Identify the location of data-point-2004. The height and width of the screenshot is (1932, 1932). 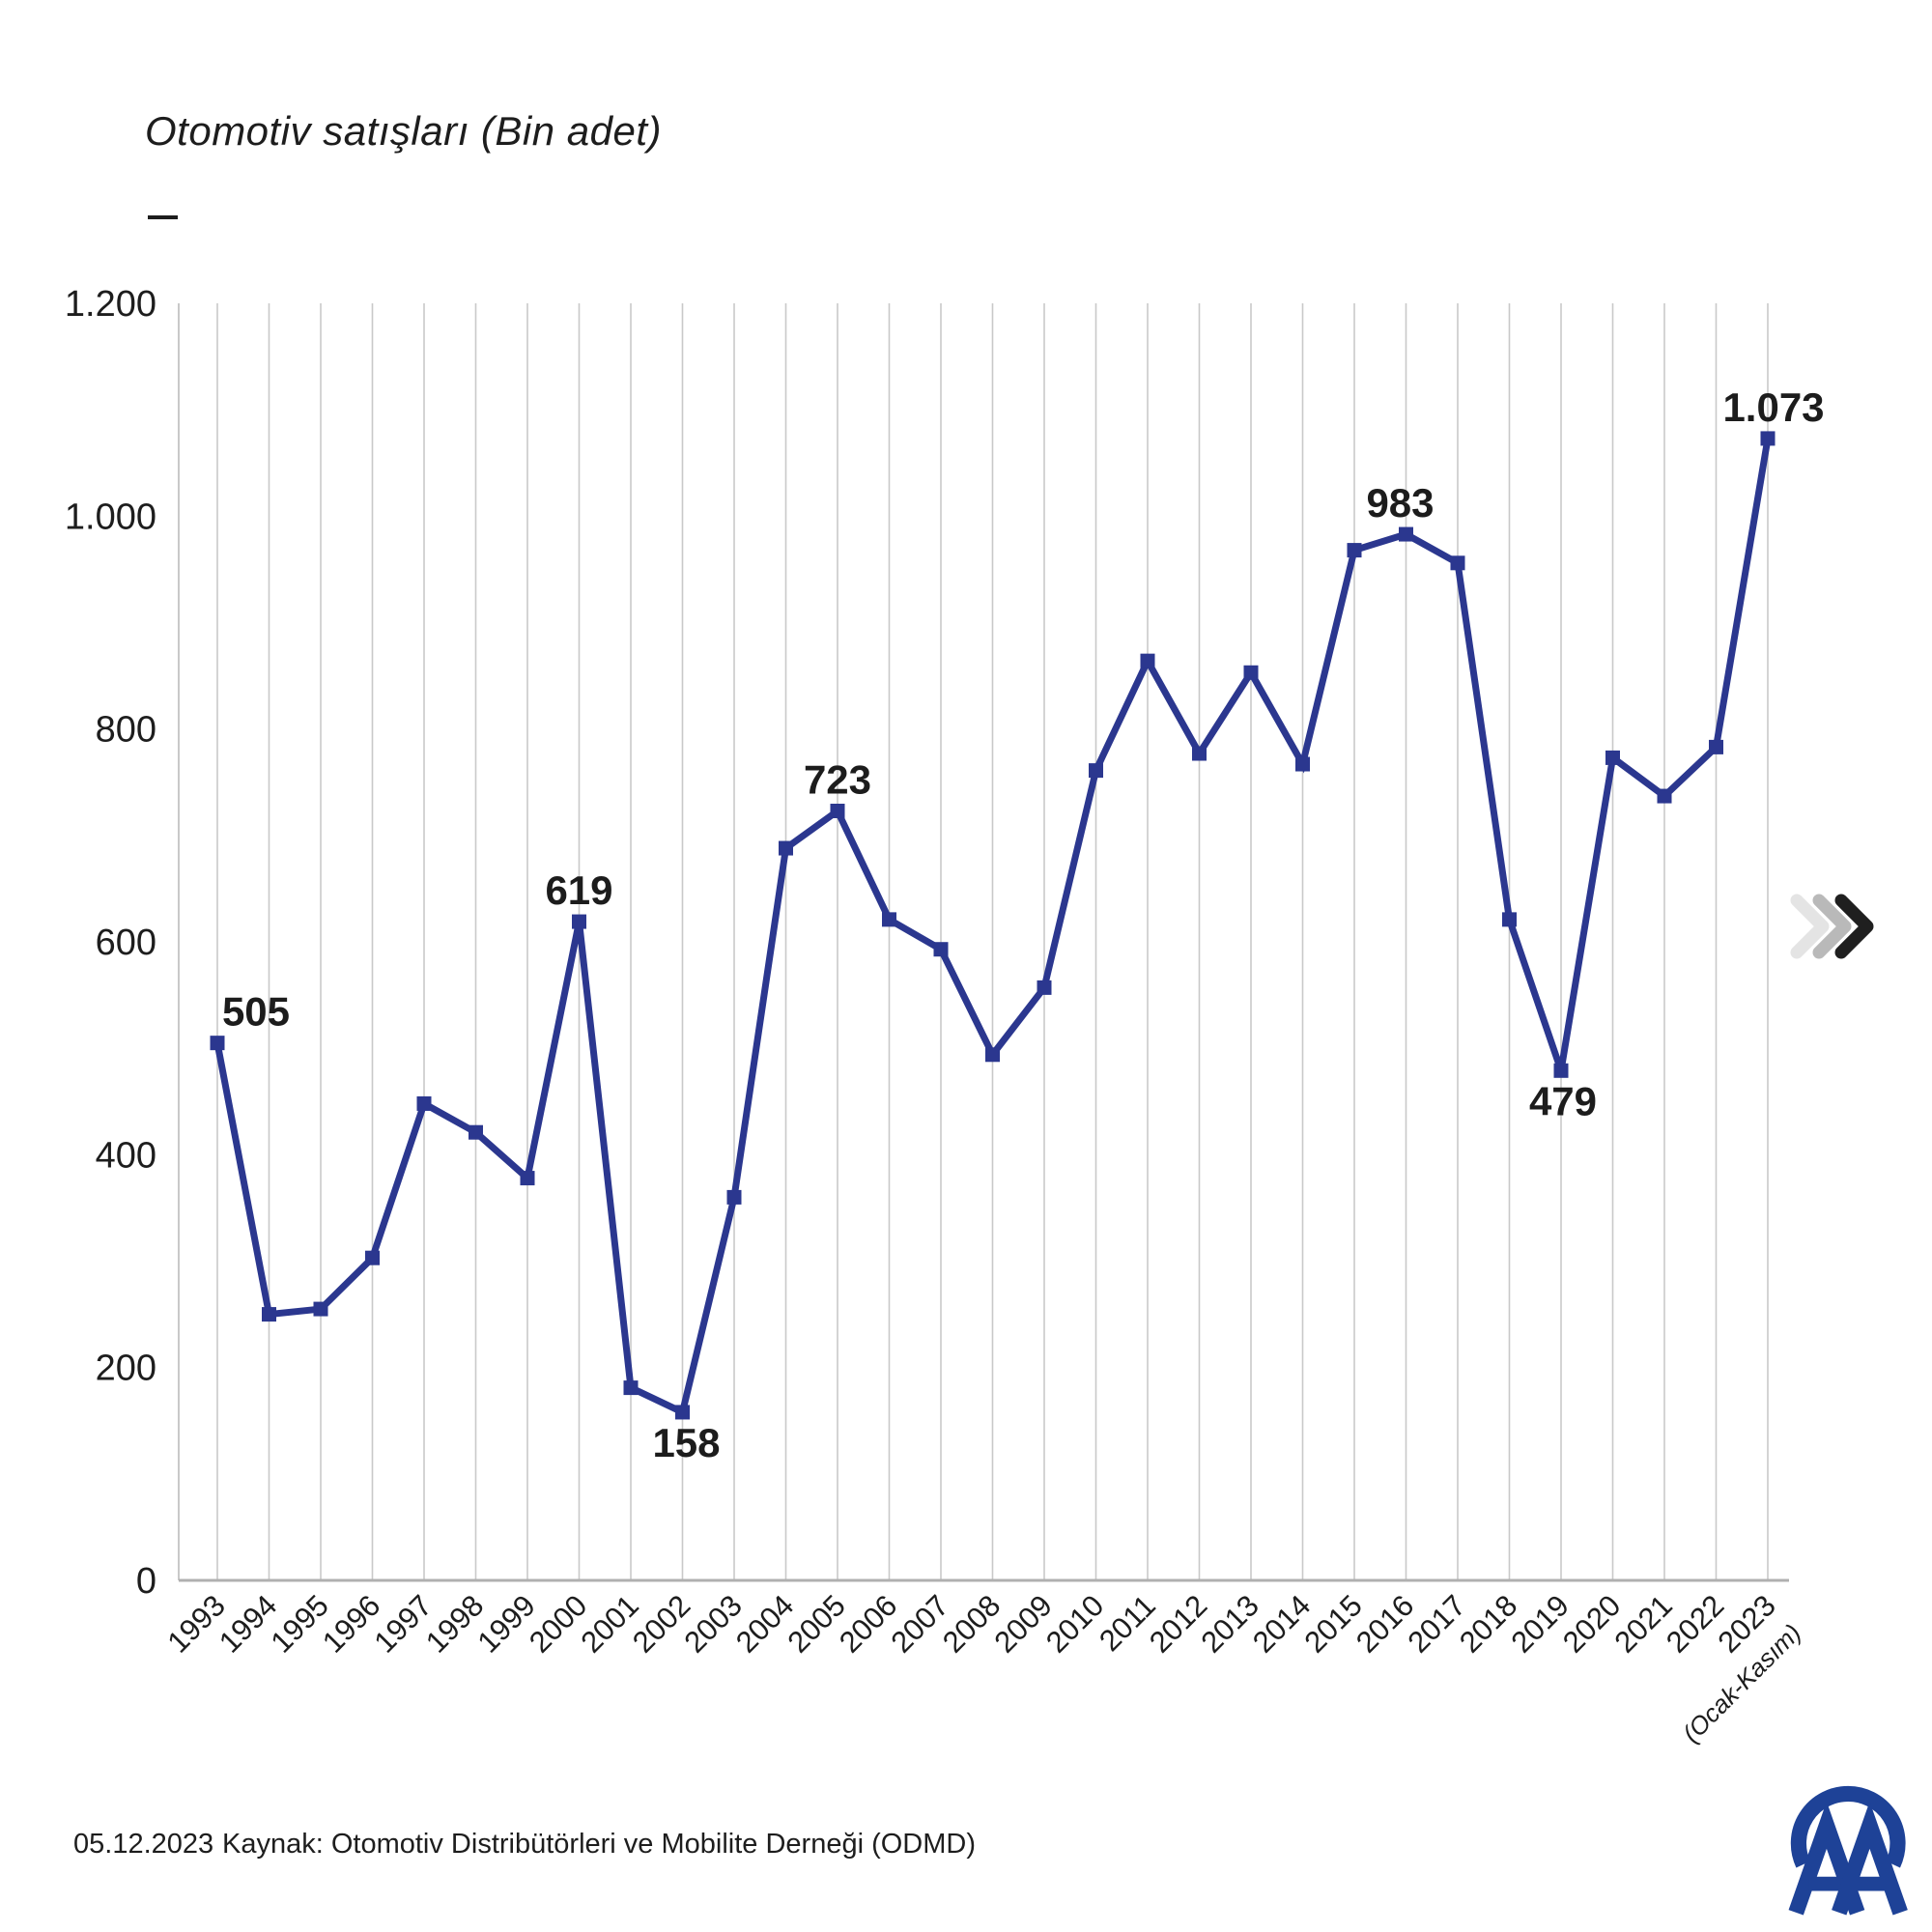
(786, 848).